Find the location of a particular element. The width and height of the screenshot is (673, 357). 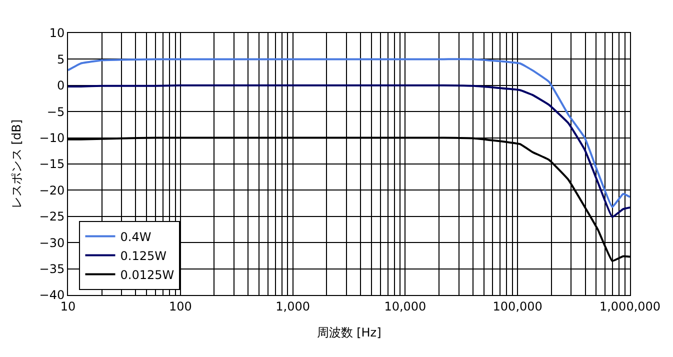

y-tick-label: −10 is located at coordinates (52, 138).